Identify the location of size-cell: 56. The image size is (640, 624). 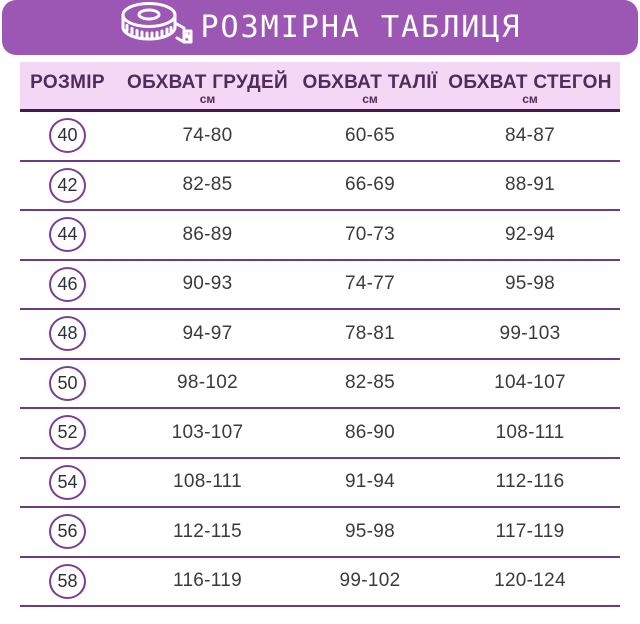
(67, 532).